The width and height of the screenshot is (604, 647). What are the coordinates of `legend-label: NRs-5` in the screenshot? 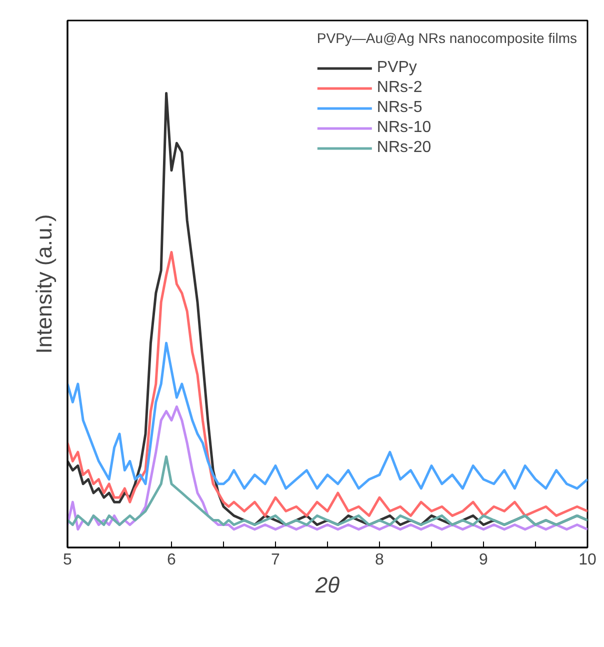 It's located at (399, 108).